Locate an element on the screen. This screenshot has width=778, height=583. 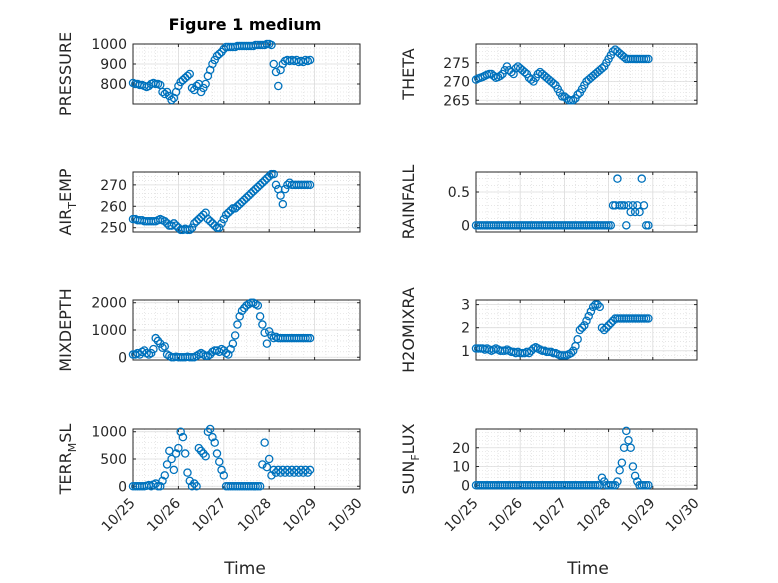
subplot-0: 800 900 1000 PRESSURE is located at coordinates (208, 74).